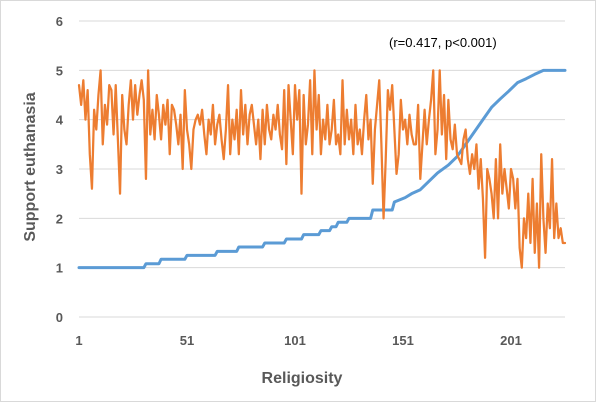 The width and height of the screenshot is (596, 406). I want to click on correlation-annotation: (r=0.417, p<0.001), so click(443, 42).